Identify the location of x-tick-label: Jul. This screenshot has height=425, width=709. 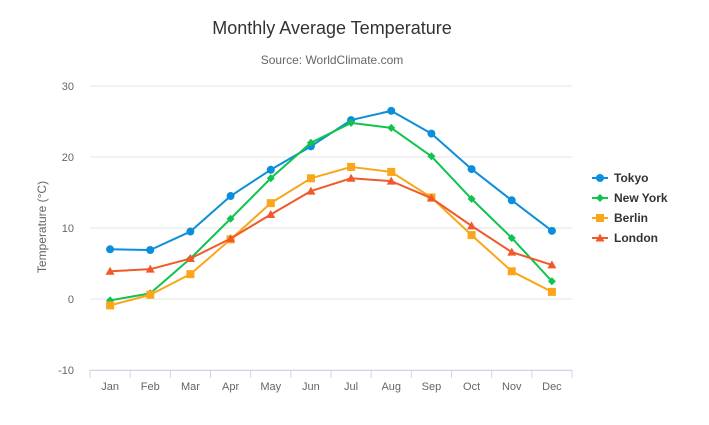
(351, 387).